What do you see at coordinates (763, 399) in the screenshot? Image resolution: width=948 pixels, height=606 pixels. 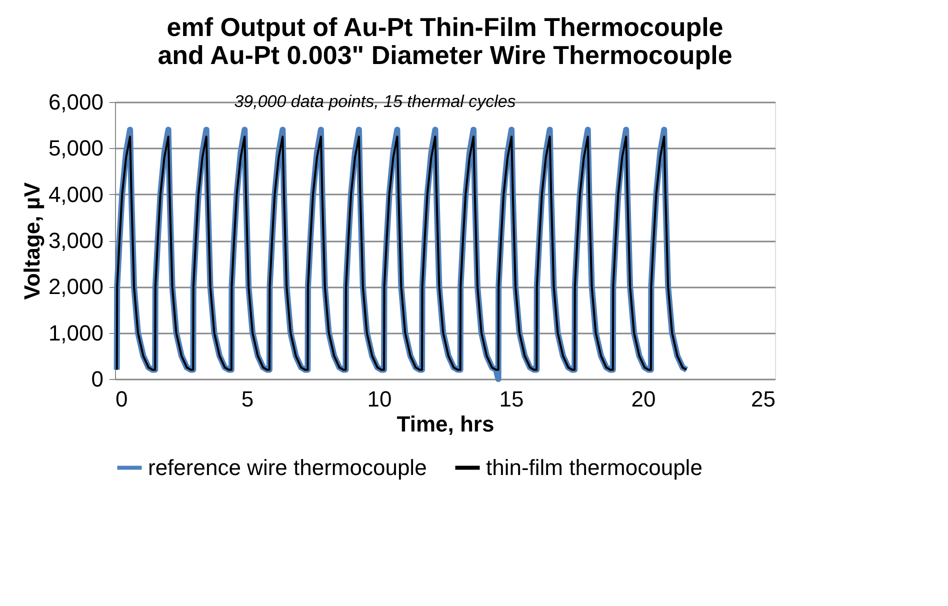 I see `x-tick-label: 25` at bounding box center [763, 399].